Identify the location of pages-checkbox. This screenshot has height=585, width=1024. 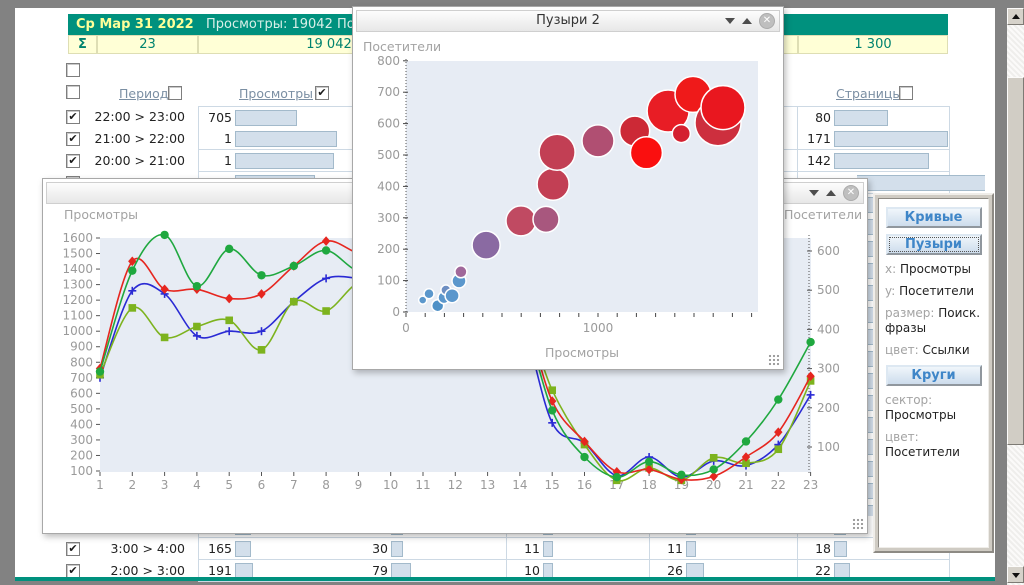
(906, 93).